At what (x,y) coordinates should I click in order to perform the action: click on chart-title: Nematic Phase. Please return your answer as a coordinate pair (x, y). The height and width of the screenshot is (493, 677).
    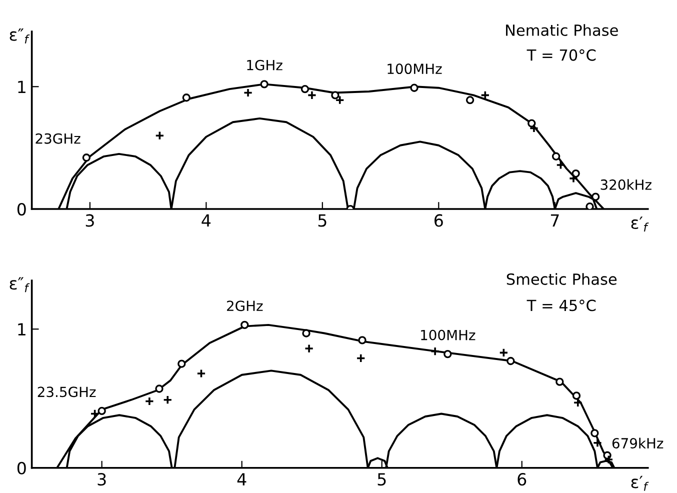
    Looking at the image, I should click on (562, 30).